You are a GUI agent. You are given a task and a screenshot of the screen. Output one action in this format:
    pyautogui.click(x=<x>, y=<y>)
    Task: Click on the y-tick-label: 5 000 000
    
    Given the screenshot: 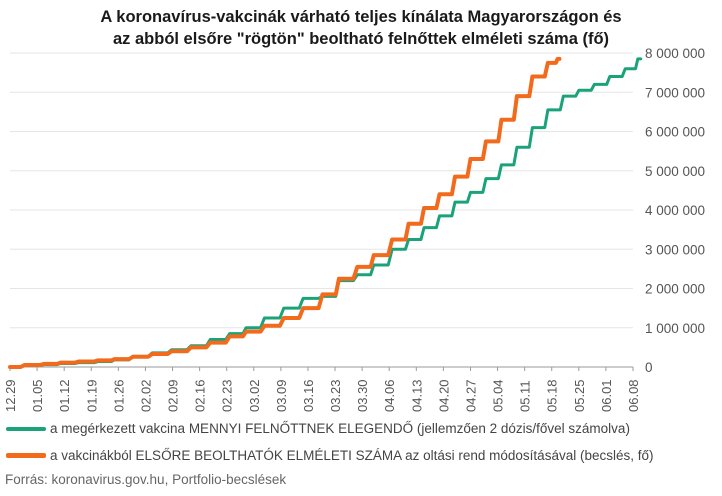 What is the action you would take?
    pyautogui.click(x=675, y=171)
    